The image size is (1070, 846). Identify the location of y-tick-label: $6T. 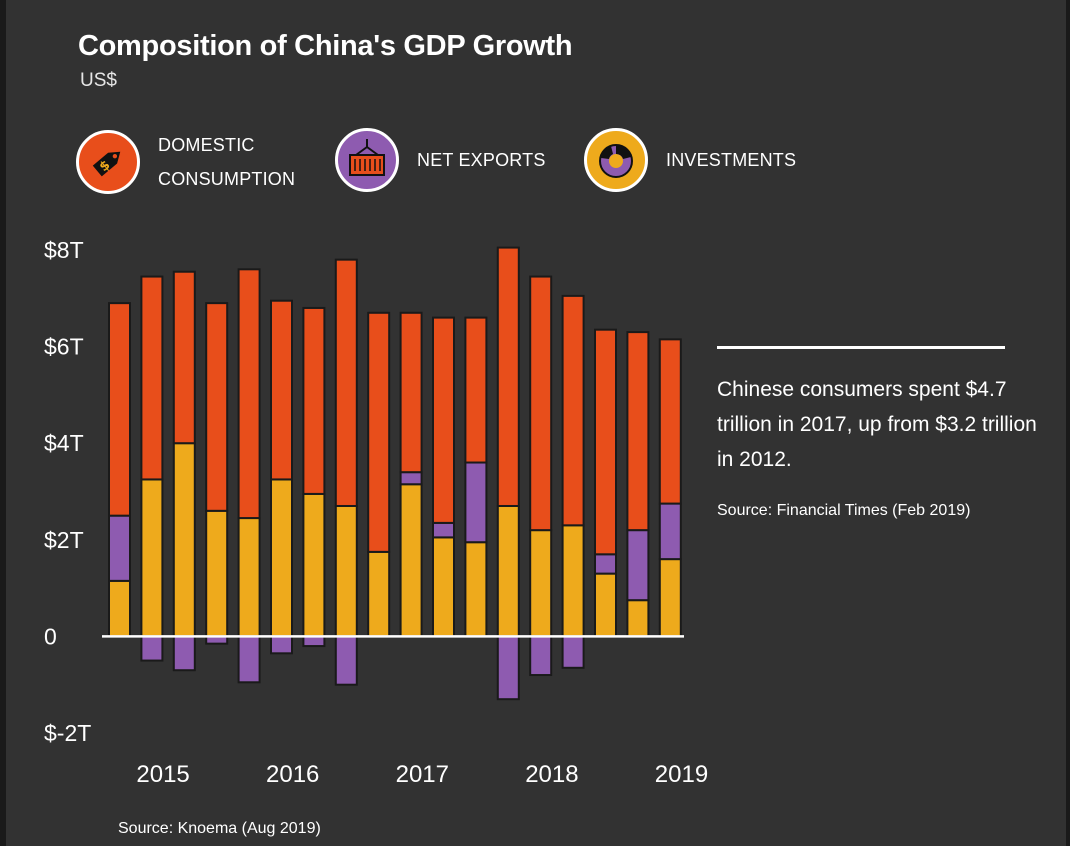
(64, 347).